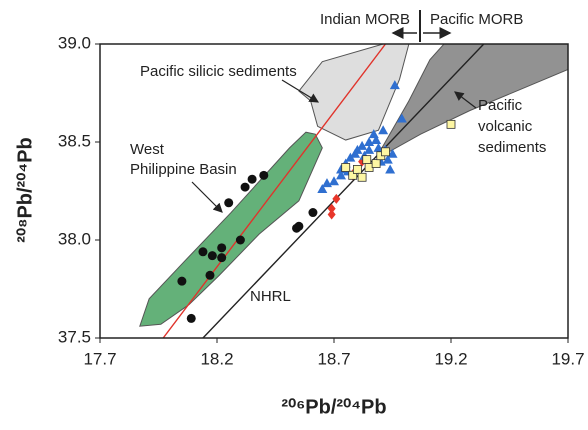  What do you see at coordinates (147, 149) in the screenshot?
I see `annotation: West` at bounding box center [147, 149].